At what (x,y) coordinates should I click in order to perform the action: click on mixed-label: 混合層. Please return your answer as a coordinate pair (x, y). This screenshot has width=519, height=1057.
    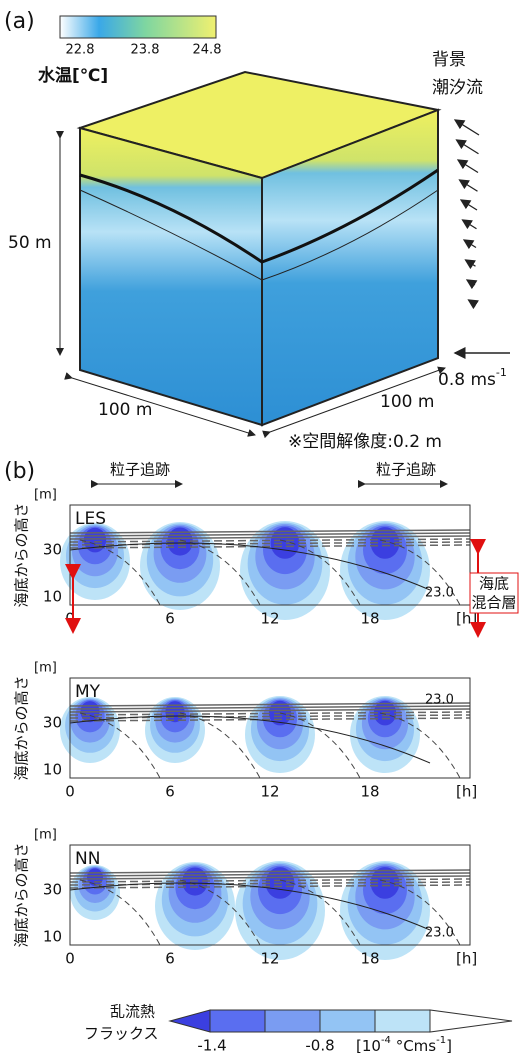
    Looking at the image, I should click on (493, 603).